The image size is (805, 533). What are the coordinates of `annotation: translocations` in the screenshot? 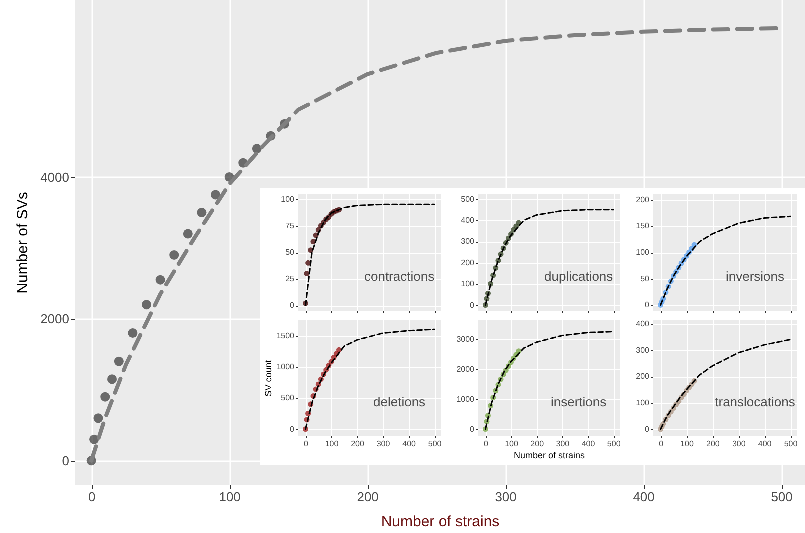 It's located at (755, 402).